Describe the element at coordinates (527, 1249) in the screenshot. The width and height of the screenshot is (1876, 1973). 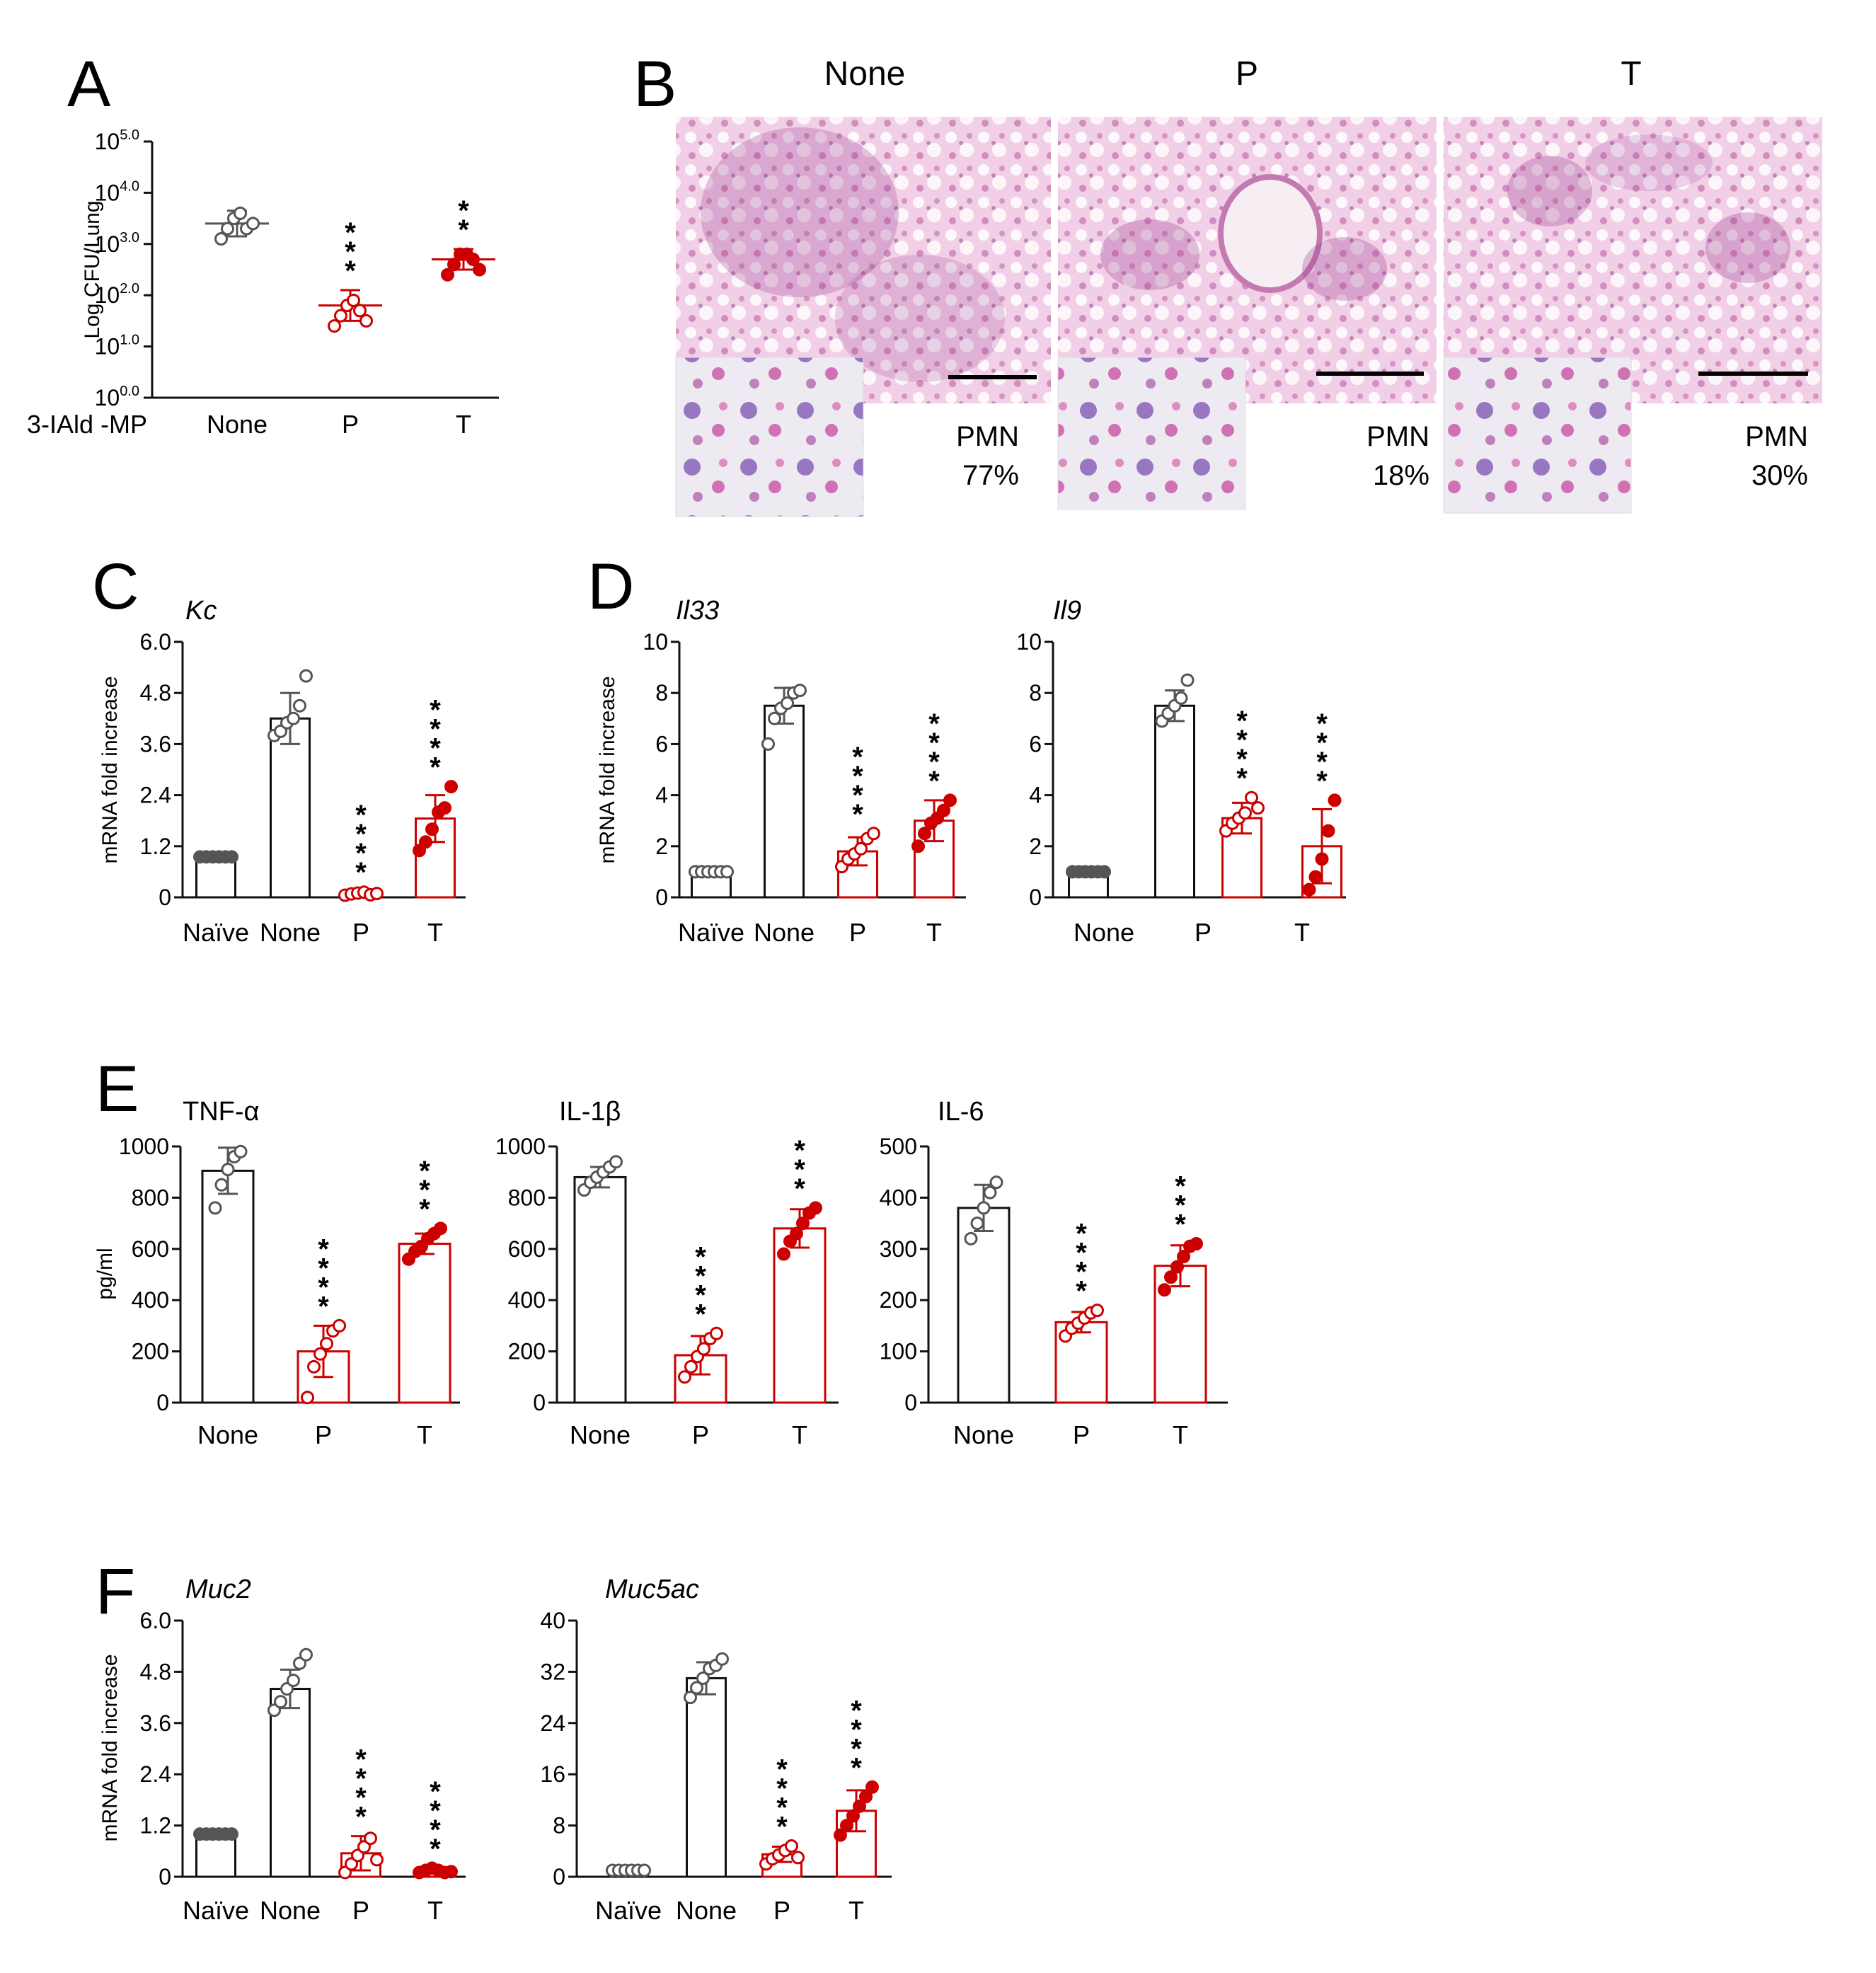
I see `y-tick-label: 600` at that location.